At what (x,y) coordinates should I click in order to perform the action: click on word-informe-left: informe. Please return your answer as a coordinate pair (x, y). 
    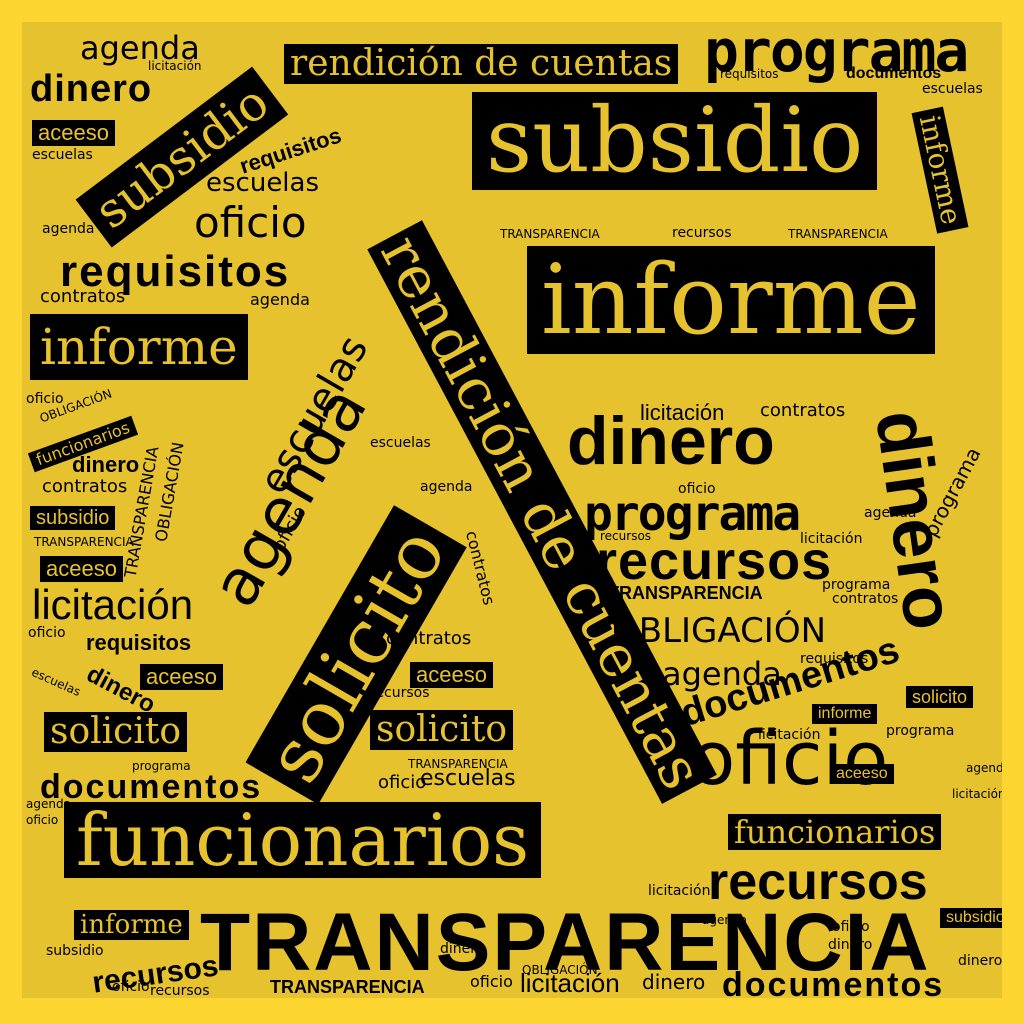
    Looking at the image, I should click on (139, 347).